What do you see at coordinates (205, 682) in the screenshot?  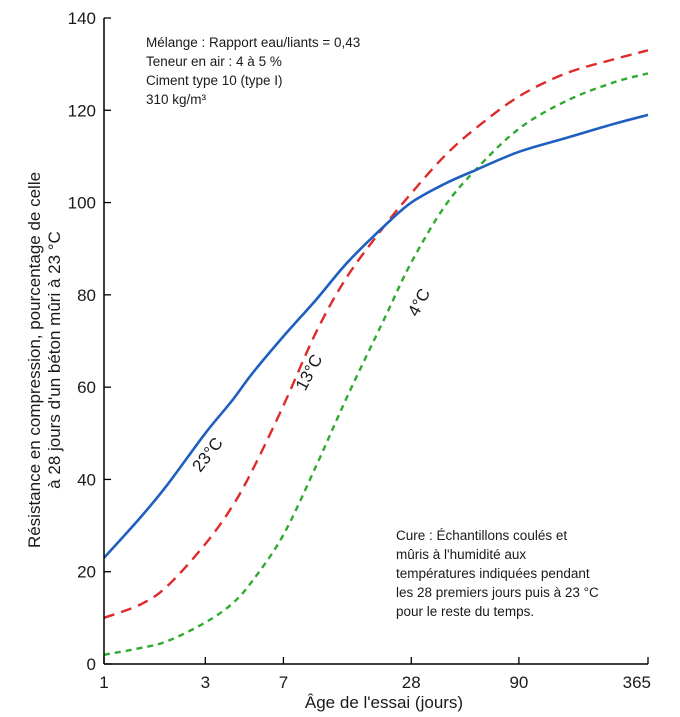 I see `x-tick-label: 3` at bounding box center [205, 682].